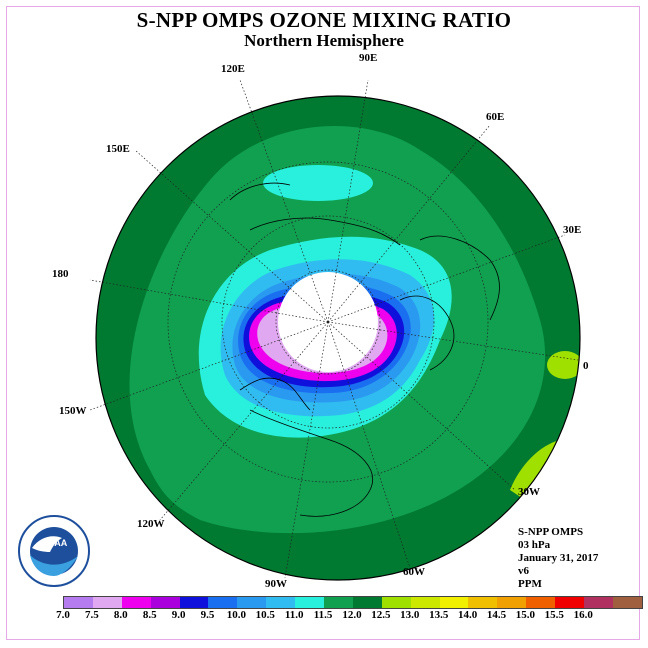 The height and width of the screenshot is (648, 648). I want to click on colorbar-tick-label: 15.0, so click(525, 615).